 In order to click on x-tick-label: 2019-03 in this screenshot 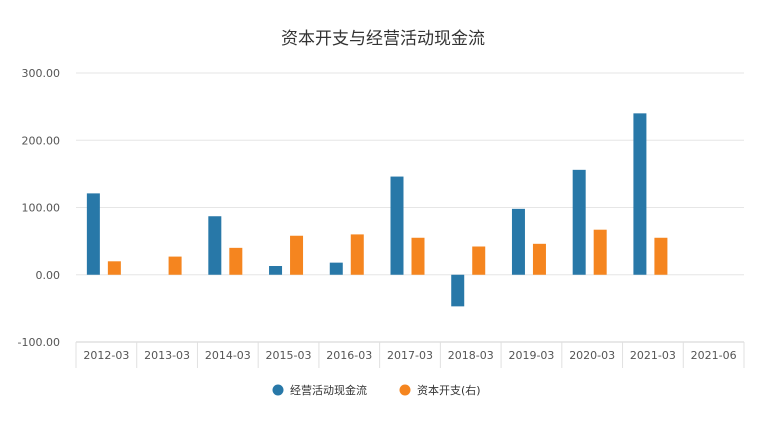, I will do `click(531, 355)`.